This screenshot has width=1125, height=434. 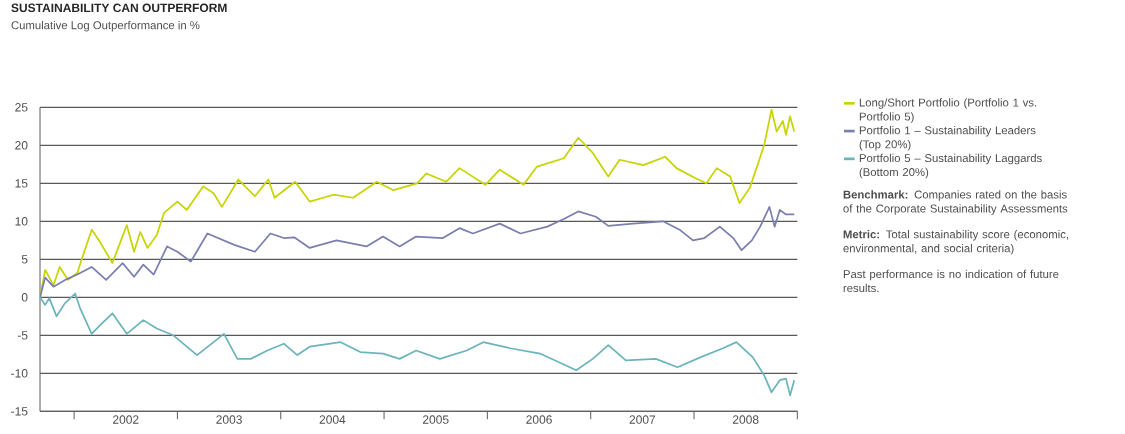 I want to click on y-tick-label: 10, so click(x=21, y=221).